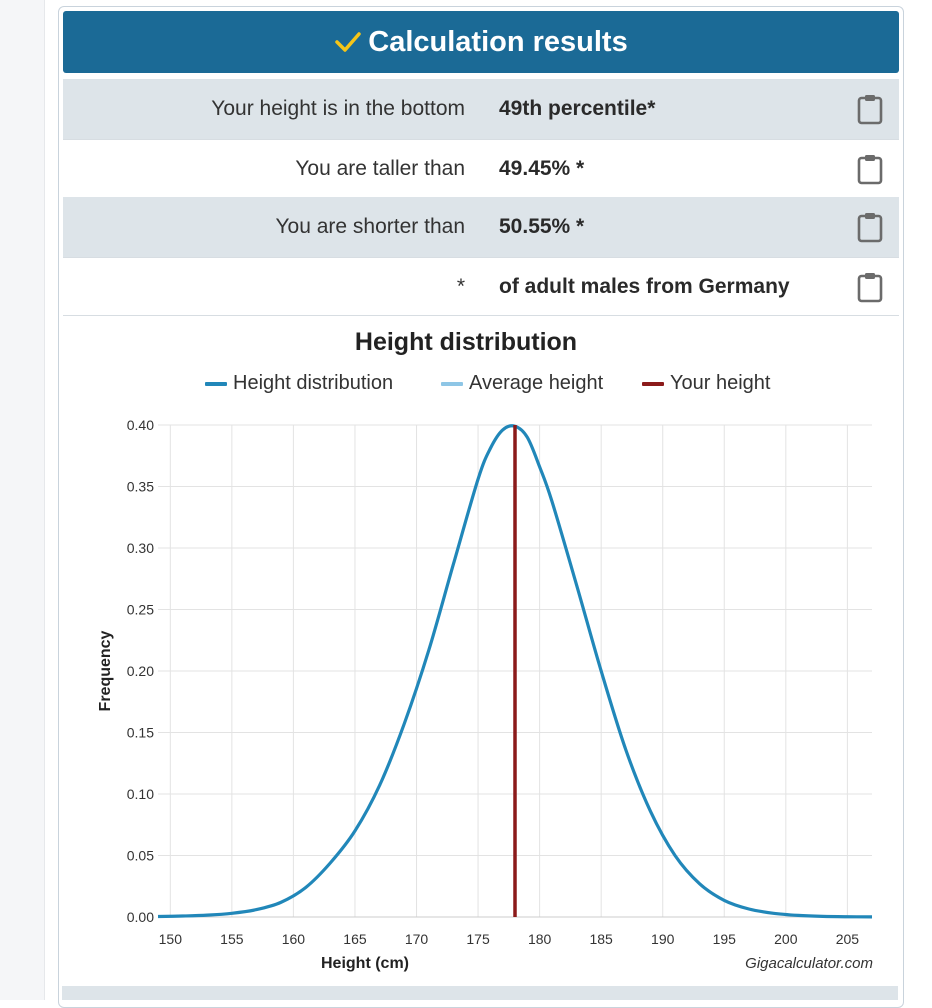 Image resolution: width=932 pixels, height=1008 pixels. Describe the element at coordinates (365, 963) in the screenshot. I see `x-axis-title: Height (cm)` at that location.